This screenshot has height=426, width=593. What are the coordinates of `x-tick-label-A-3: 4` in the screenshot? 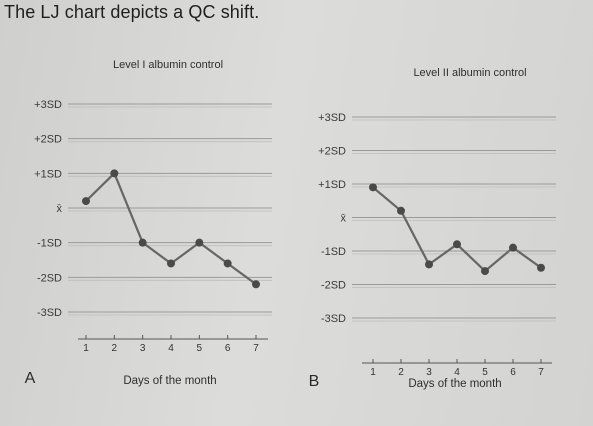 It's located at (171, 348).